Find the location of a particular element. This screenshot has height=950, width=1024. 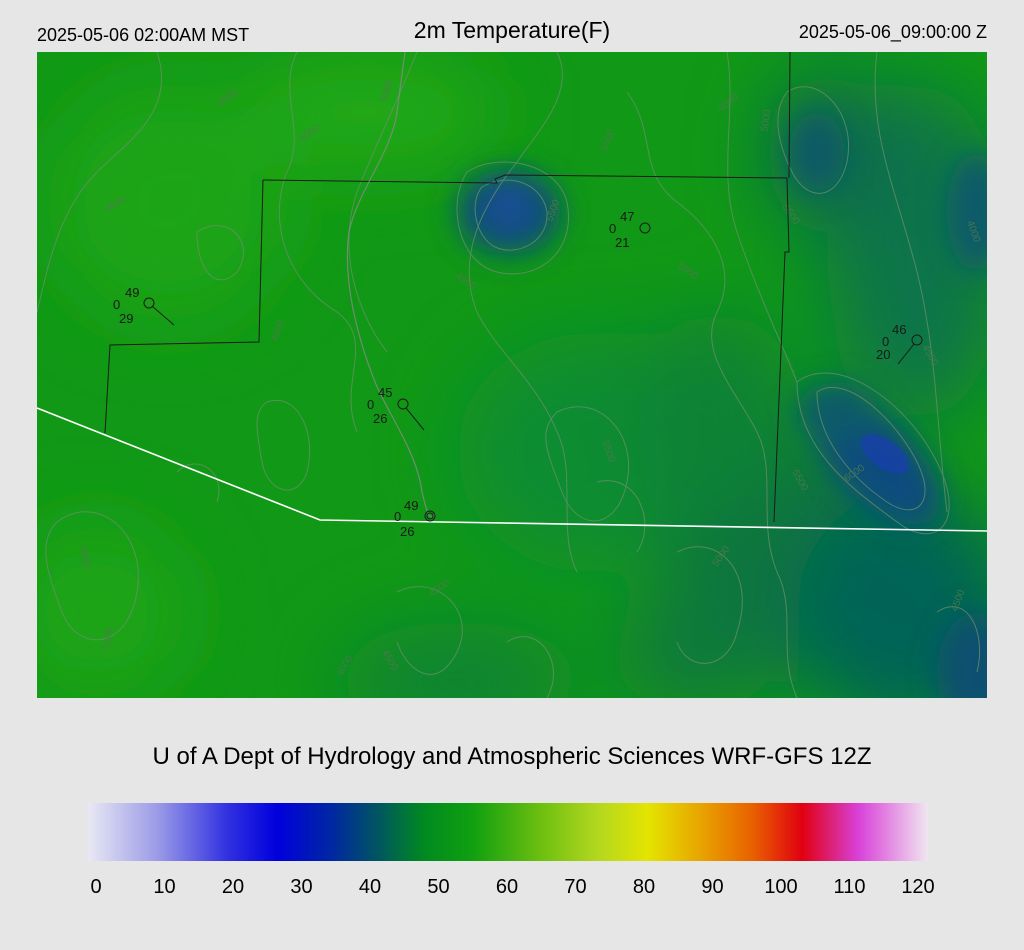

river is located at coordinates (391, 285).